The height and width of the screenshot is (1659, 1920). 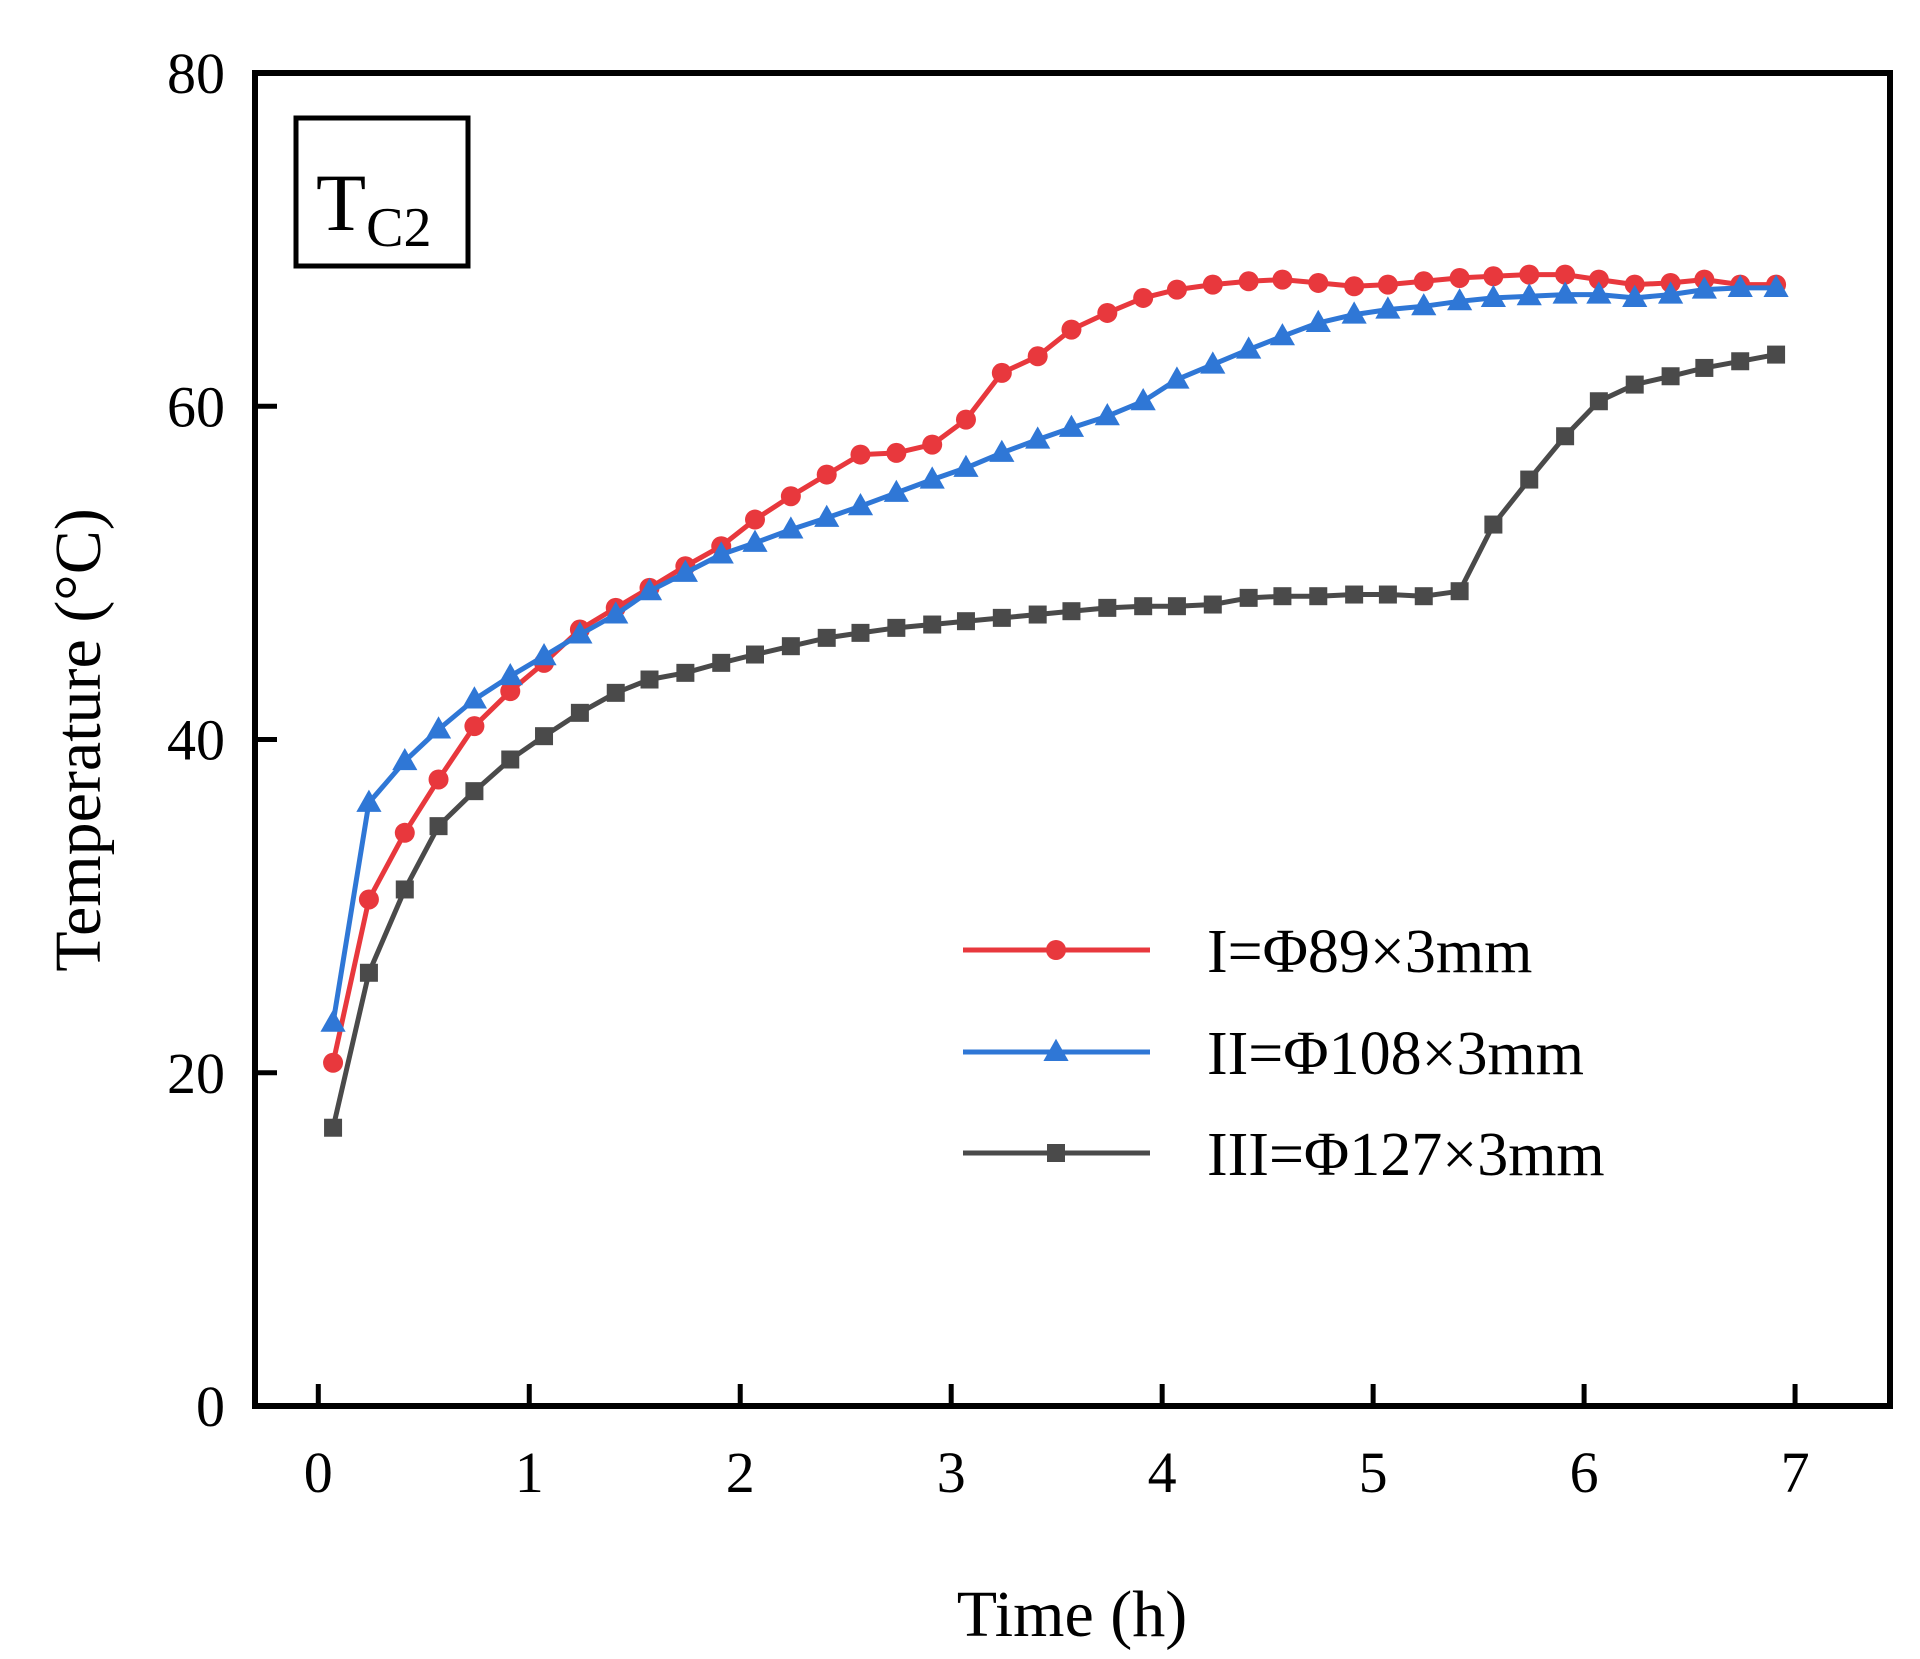 What do you see at coordinates (78, 739) in the screenshot?
I see `y-axis-title: Temperature (°C)` at bounding box center [78, 739].